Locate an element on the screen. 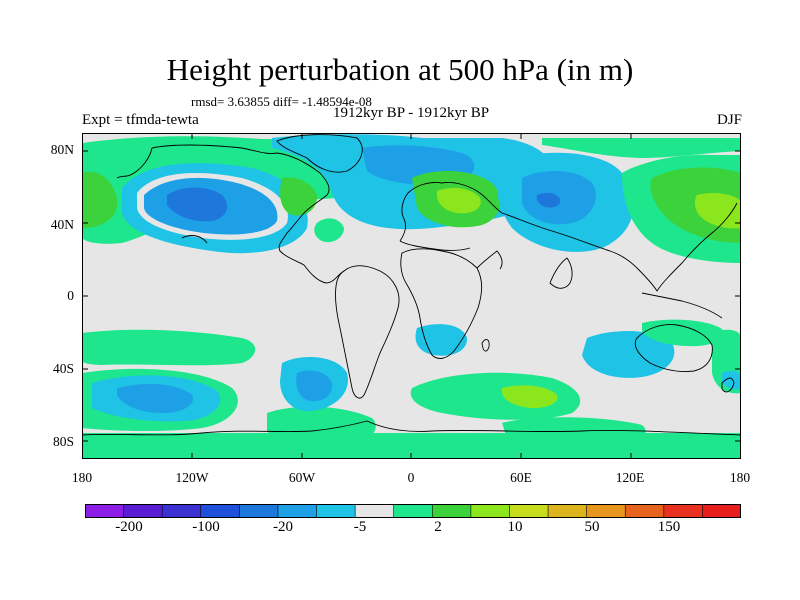 The height and width of the screenshot is (600, 800). colorbar-label: -20 is located at coordinates (283, 527).